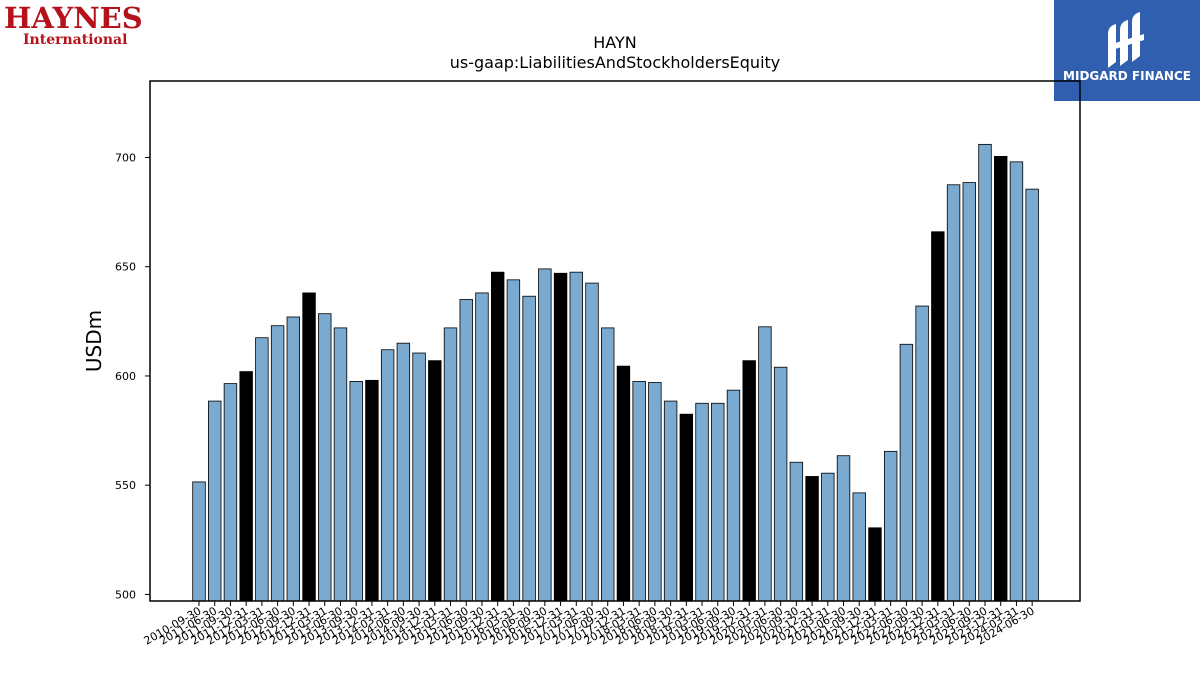 This screenshot has height=675, width=1200. I want to click on y-axis-ticks: 500 550 600 650 700, so click(132, 376).